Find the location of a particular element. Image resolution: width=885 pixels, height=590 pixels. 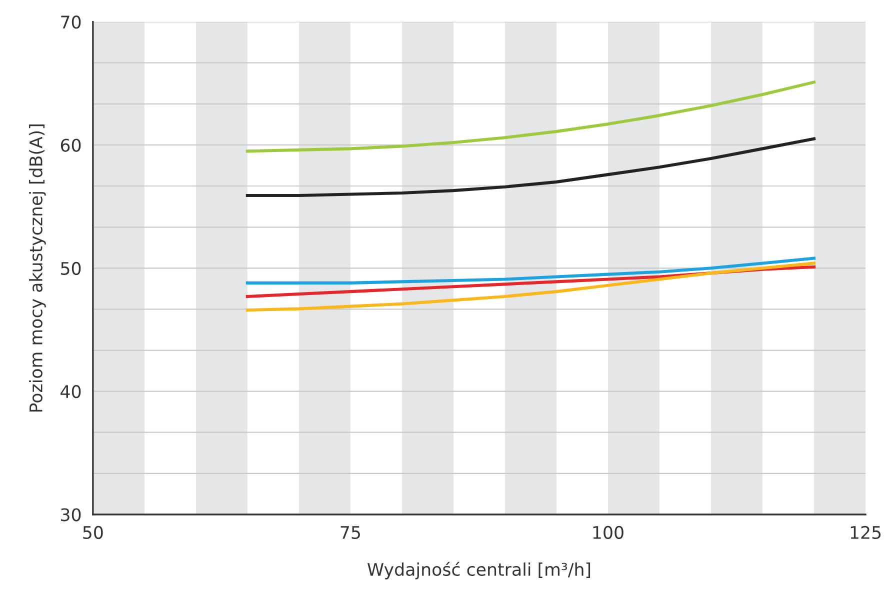

x-tick-label: 75 is located at coordinates (350, 533).